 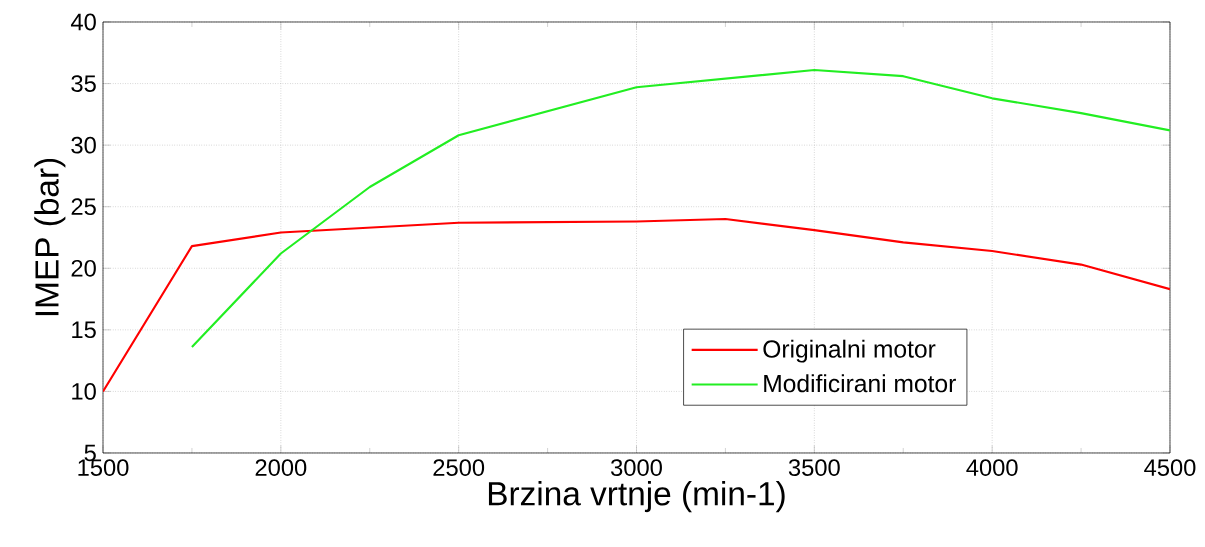 What do you see at coordinates (83, 207) in the screenshot?
I see `y-tick-label: 25` at bounding box center [83, 207].